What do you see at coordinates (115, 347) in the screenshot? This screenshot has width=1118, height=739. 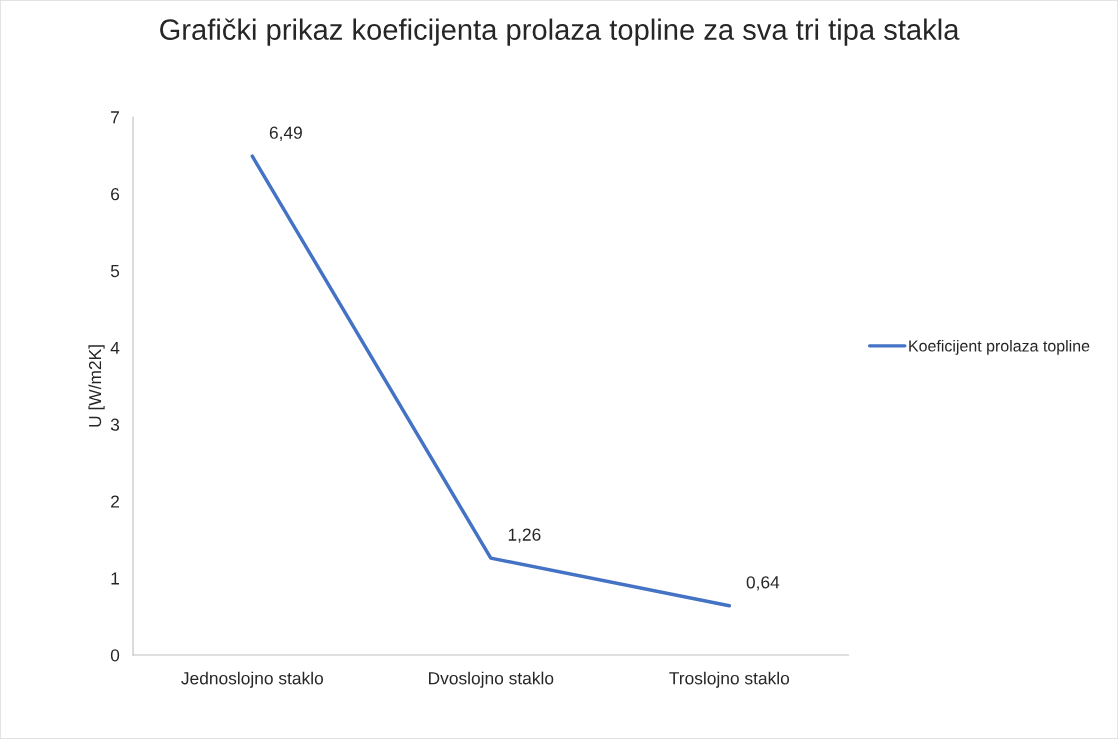 I see `y-tick-label: 4` at bounding box center [115, 347].